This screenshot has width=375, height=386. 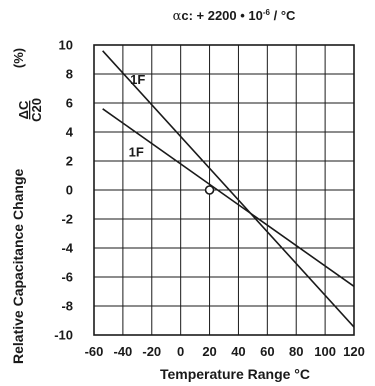 I want to click on x-tick-labels: -60 -40 -20 0 20 40 60 80 100 120, so click(x=225, y=351).